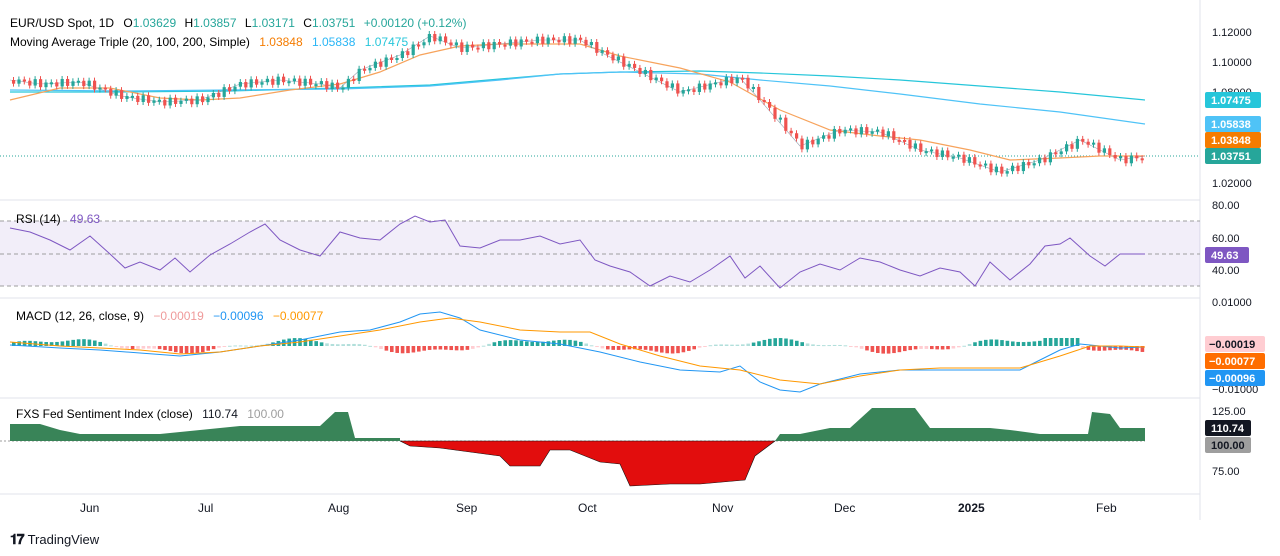  I want to click on macd-hist-badge: −0.00019, so click(1235, 344).